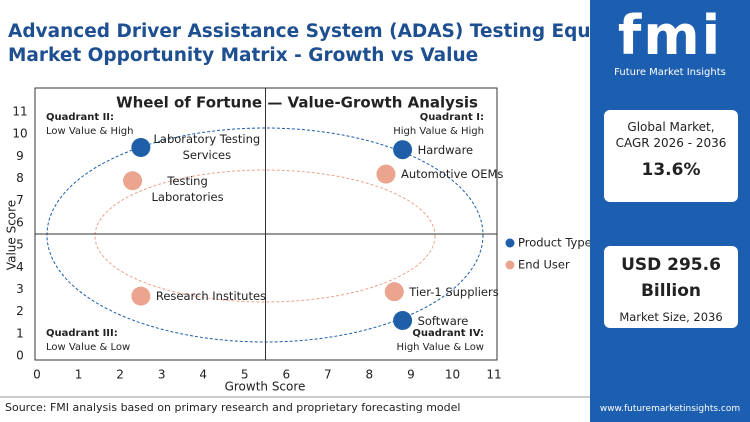 This screenshot has width=750, height=422. I want to click on point-label: Testing Laboratories, so click(187, 188).